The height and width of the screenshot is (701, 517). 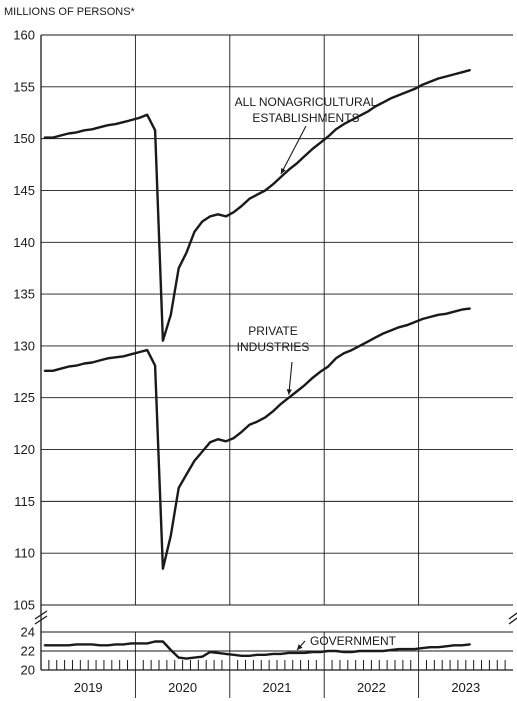 I want to click on y-tick-label-lower-24: 24, so click(x=28, y=632).